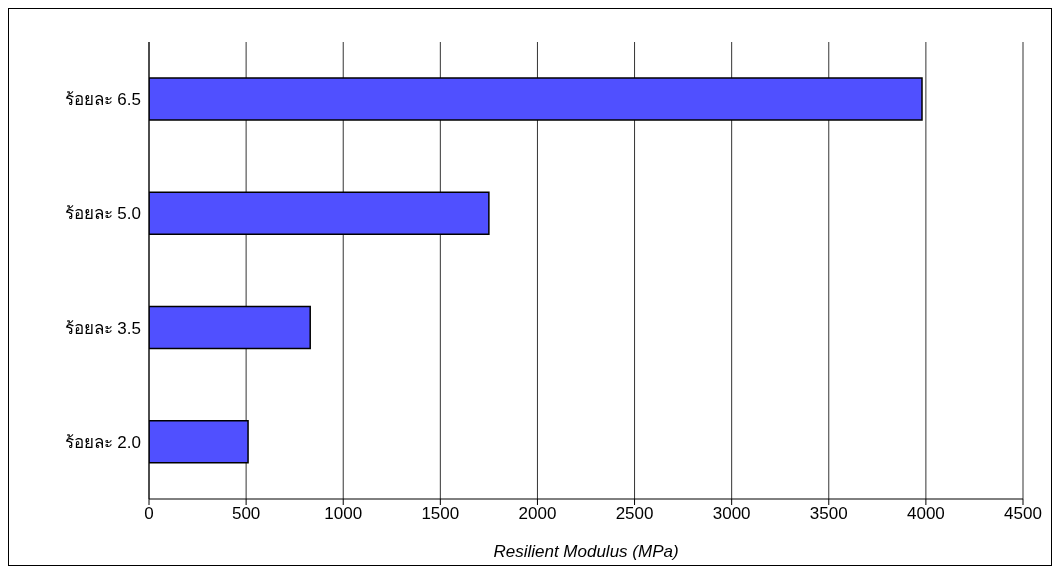 Image resolution: width=1060 pixels, height=574 pixels. Describe the element at coordinates (731, 514) in the screenshot. I see `x-tick-label: 3000` at that location.